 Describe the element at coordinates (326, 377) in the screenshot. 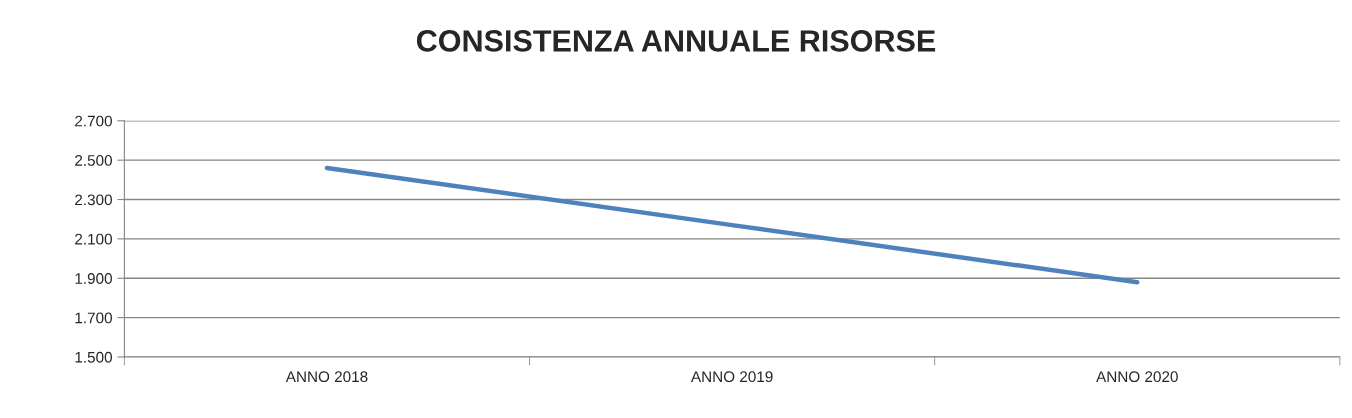

I see `x-tick-label: ANNO 2018` at that location.